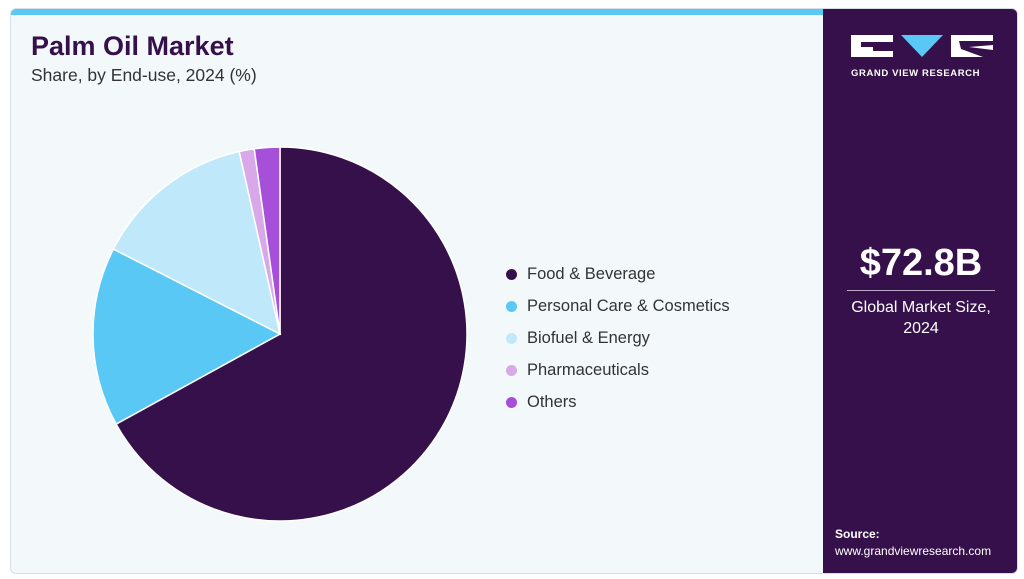  Describe the element at coordinates (197, 243) in the screenshot. I see `pie-slice-biofuel-energy` at that location.